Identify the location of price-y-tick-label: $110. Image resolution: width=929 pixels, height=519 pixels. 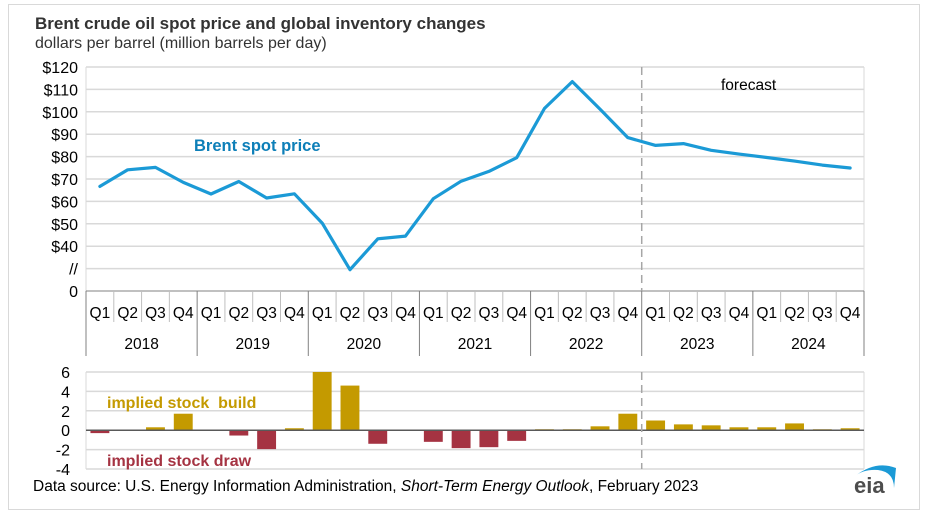
(61, 90).